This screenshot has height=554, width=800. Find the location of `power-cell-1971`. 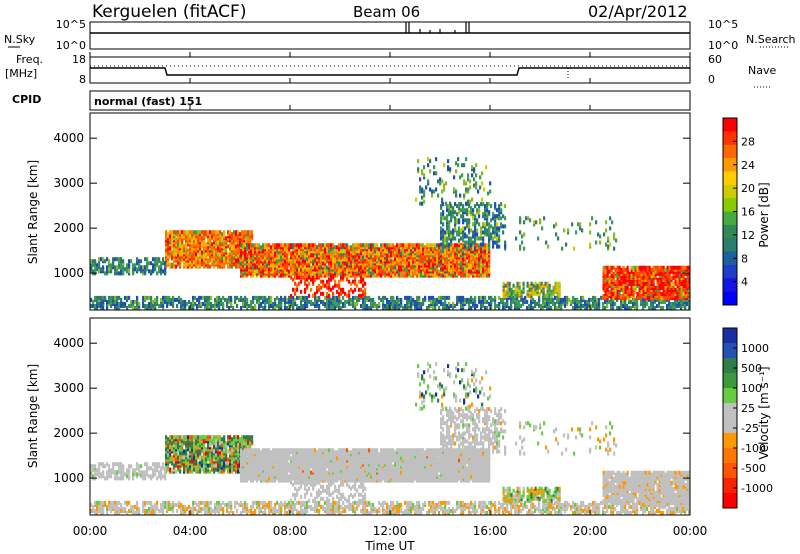

power-cell-1971 is located at coordinates (287, 255).